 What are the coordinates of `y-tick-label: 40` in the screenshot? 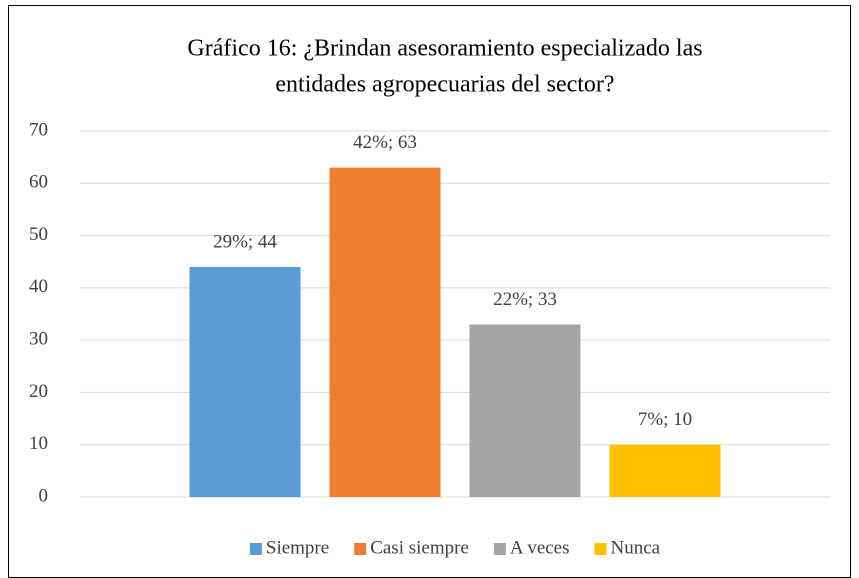 It's located at (38, 286).